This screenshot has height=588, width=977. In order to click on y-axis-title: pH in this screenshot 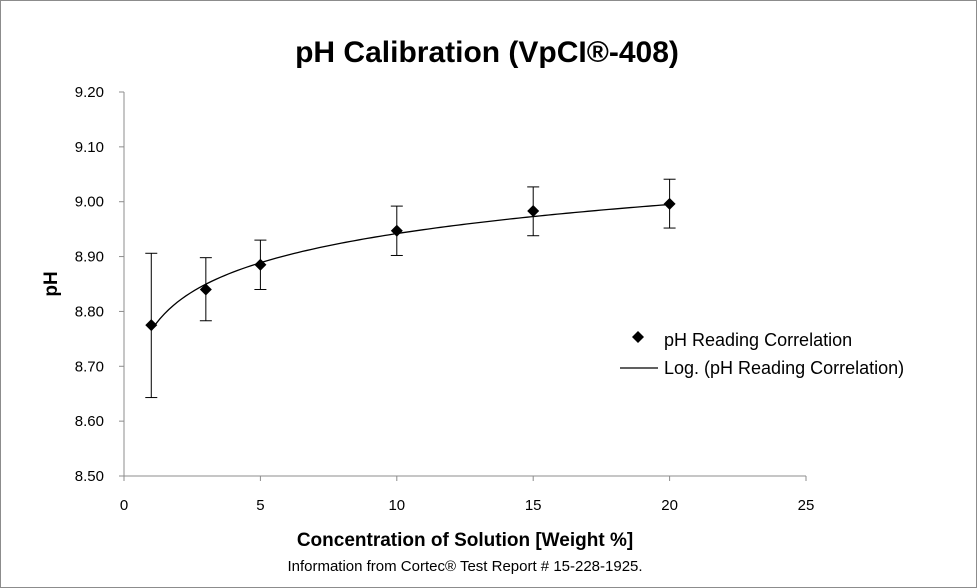, I will do `click(51, 283)`.